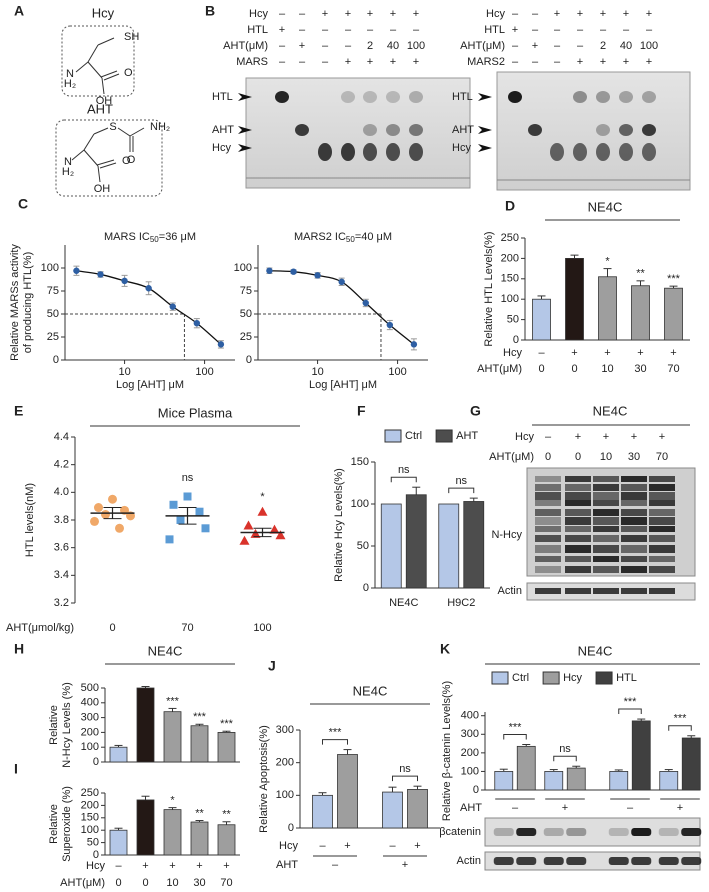 Image resolution: width=709 pixels, height=892 pixels. Describe the element at coordinates (223, 130) in the screenshot. I see `tlc-spot-label: AHT` at that location.